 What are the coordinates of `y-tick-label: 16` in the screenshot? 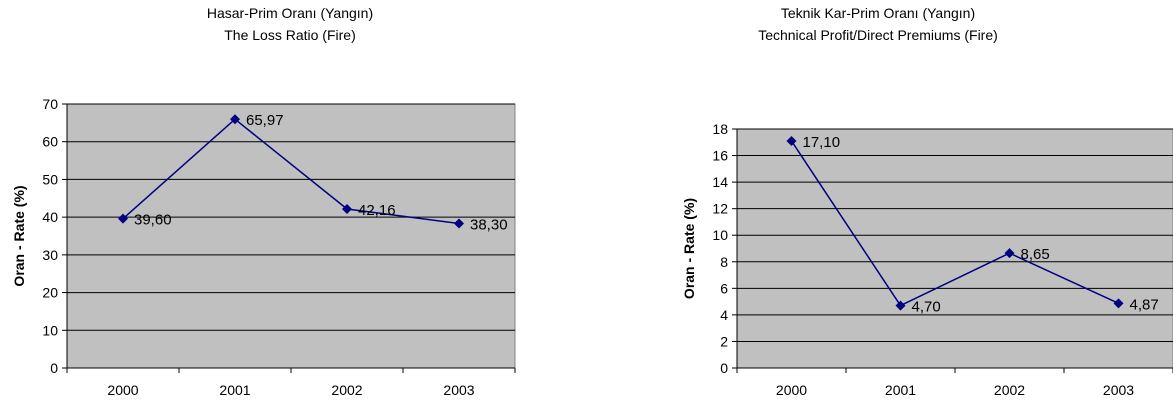 It's located at (720, 156).